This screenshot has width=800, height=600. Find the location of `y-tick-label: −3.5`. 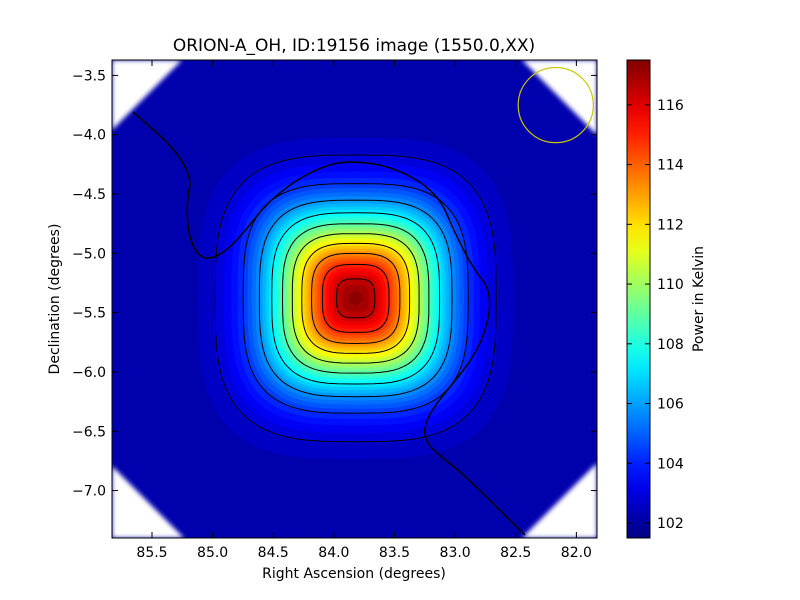

y-tick-label: −3.5 is located at coordinates (89, 76).